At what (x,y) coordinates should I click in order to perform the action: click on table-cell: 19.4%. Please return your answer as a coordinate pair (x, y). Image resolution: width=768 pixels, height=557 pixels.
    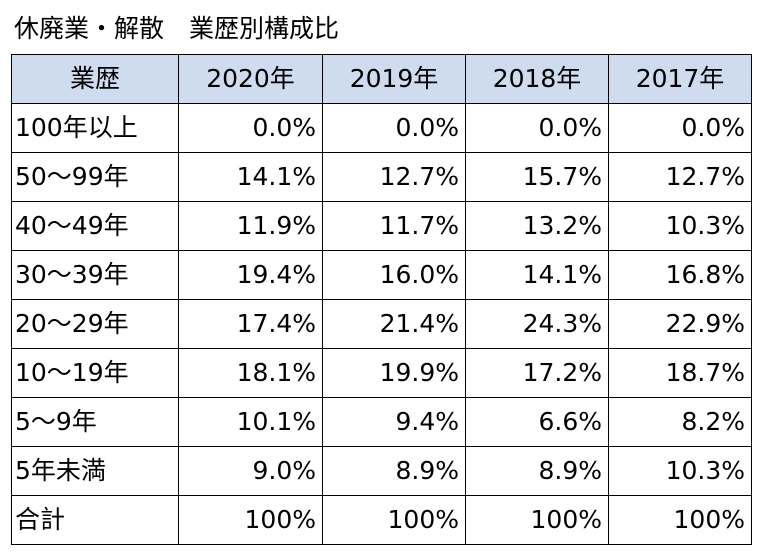
    Looking at the image, I should click on (250, 275).